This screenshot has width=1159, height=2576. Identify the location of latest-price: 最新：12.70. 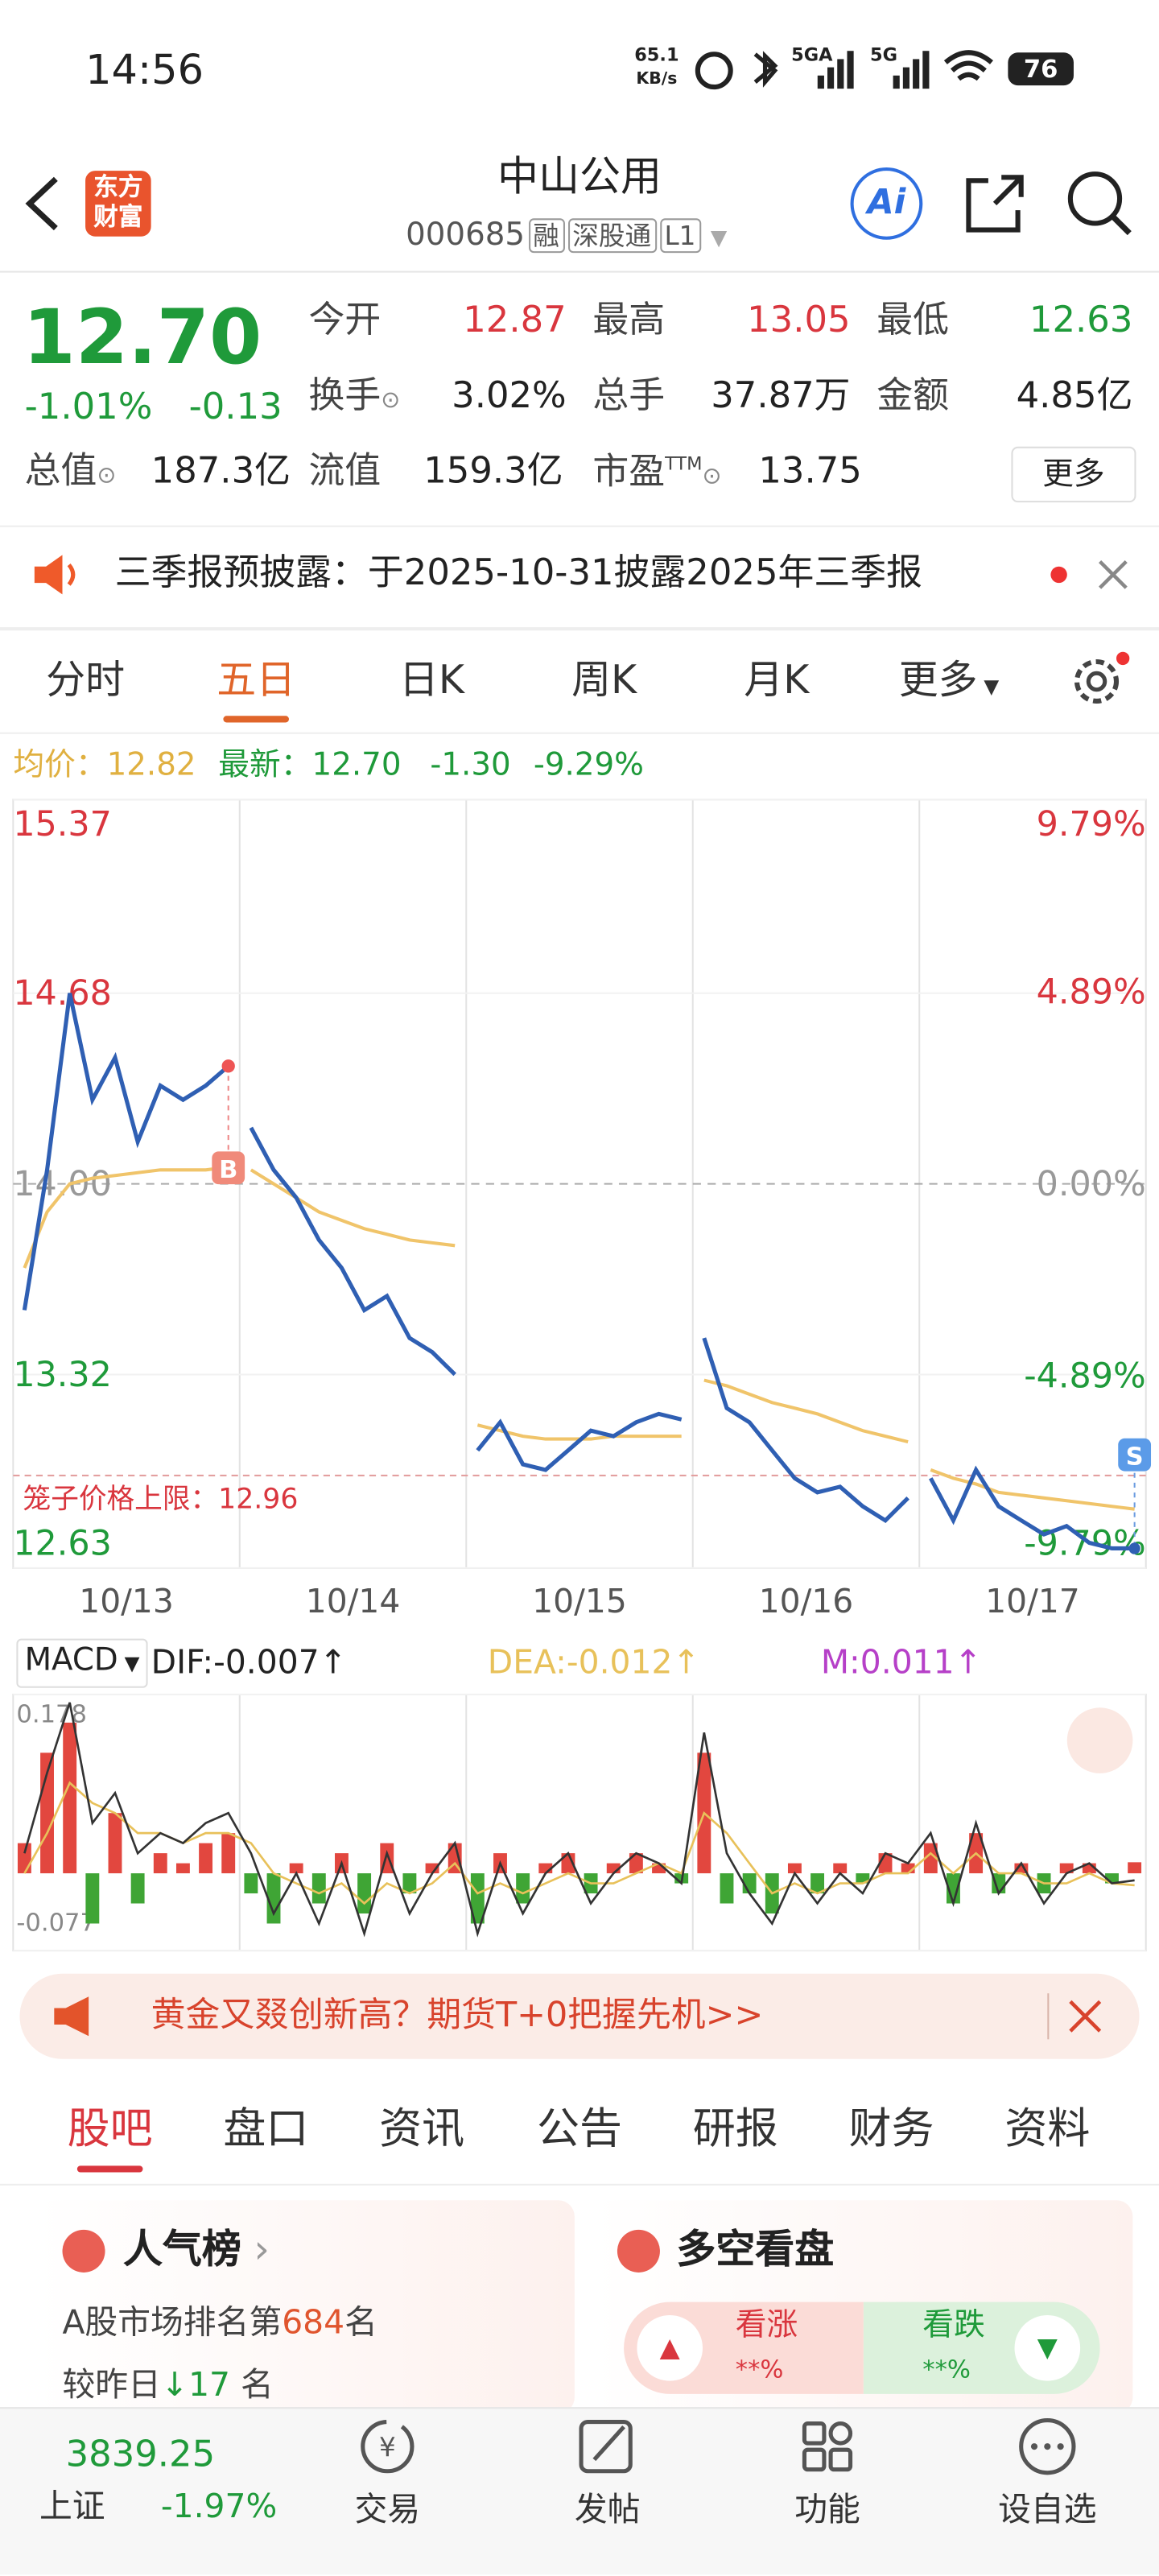
(310, 765).